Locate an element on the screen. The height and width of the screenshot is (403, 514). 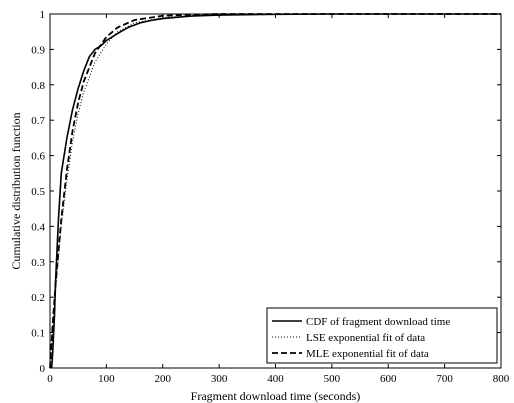
y-tick-label: 0.7 is located at coordinates (38, 121).